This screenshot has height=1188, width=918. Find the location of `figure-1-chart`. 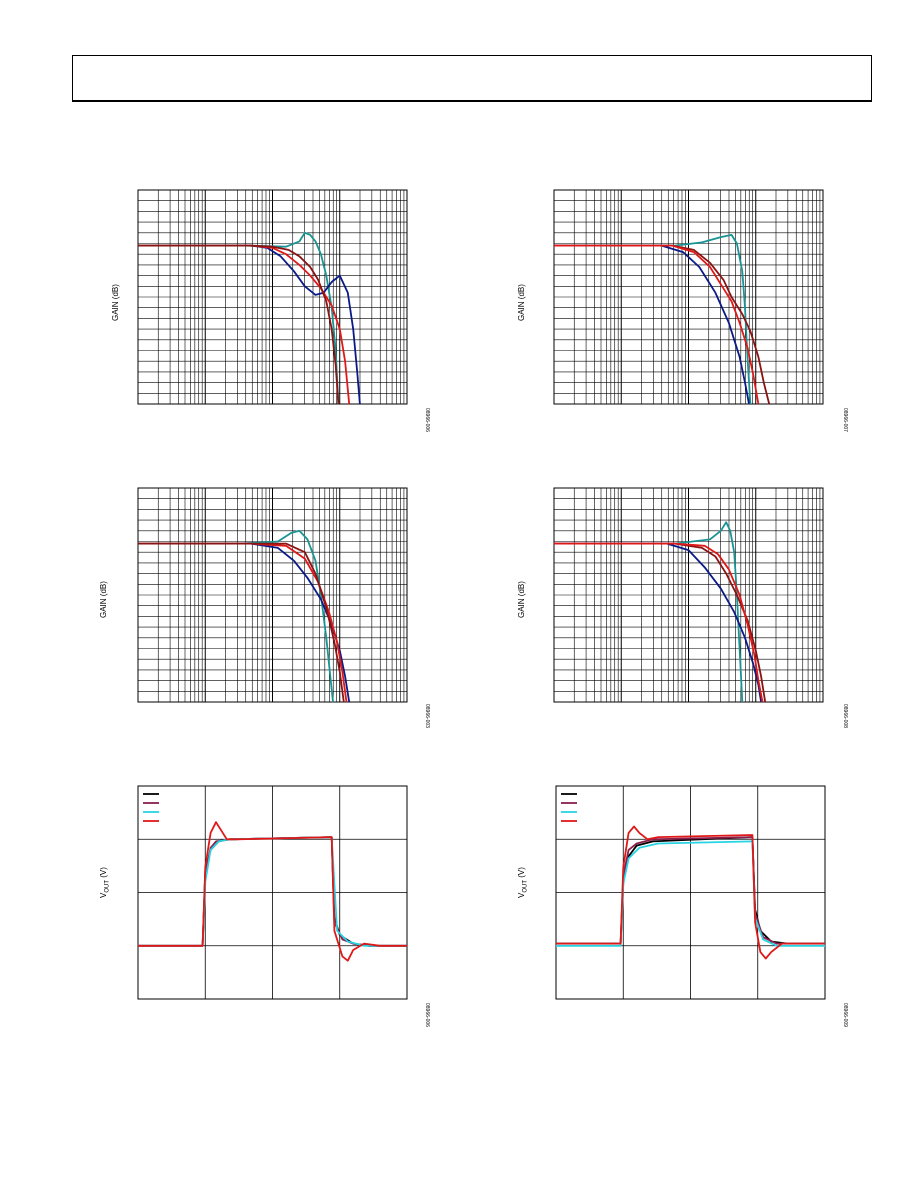

figure-1-chart is located at coordinates (272, 297).